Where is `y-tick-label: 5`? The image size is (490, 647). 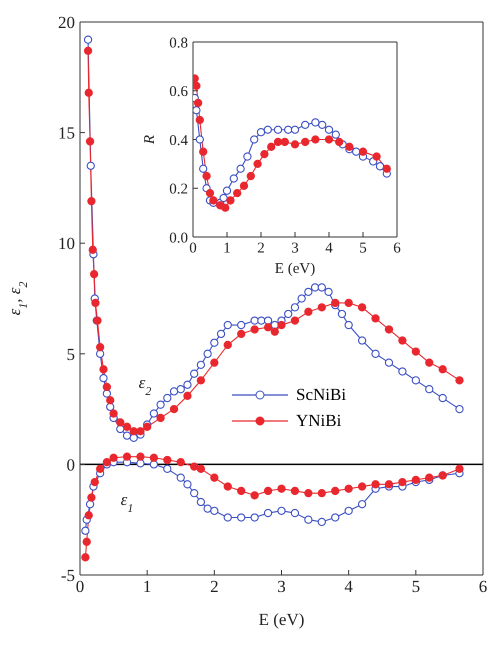 y-tick-label: 5 is located at coordinates (70, 354).